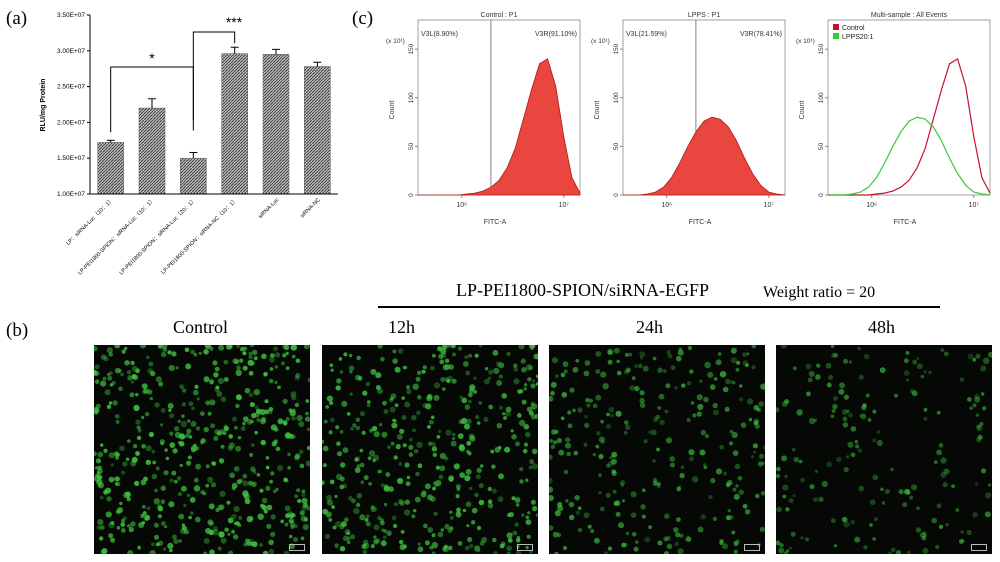 The height and width of the screenshot is (562, 1000). Describe the element at coordinates (17, 330) in the screenshot. I see `panel-label-b: (b)` at that location.